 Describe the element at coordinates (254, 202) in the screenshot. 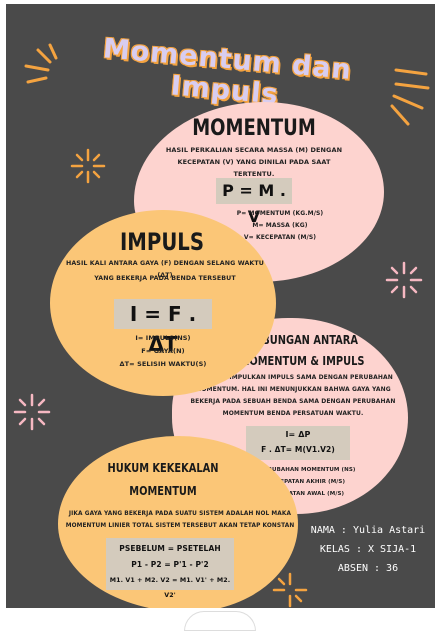

I see `momentum-formula: P = M . V` at that location.